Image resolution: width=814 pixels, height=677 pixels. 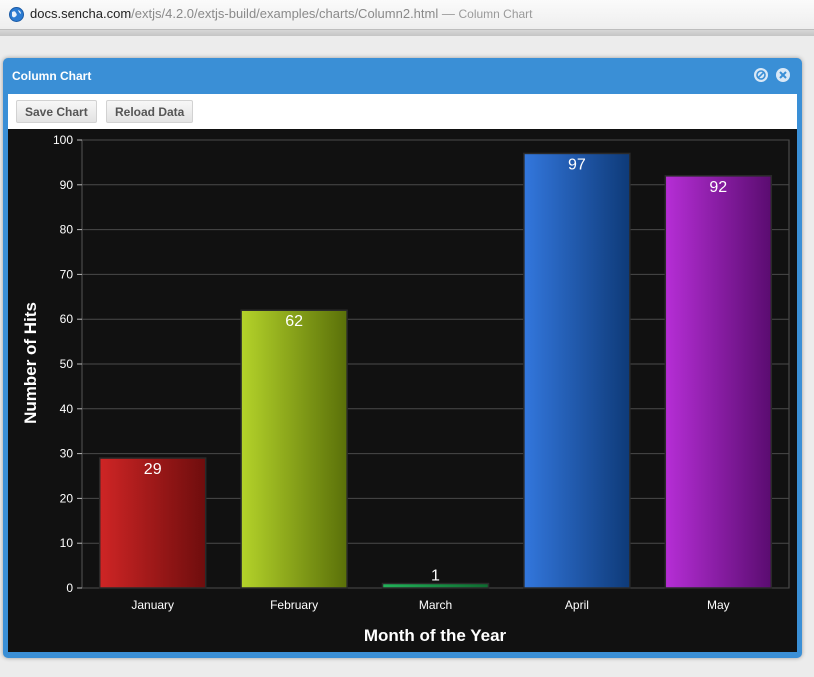 What do you see at coordinates (81, 13) in the screenshot?
I see `url-host: docs.sencha.com` at bounding box center [81, 13].